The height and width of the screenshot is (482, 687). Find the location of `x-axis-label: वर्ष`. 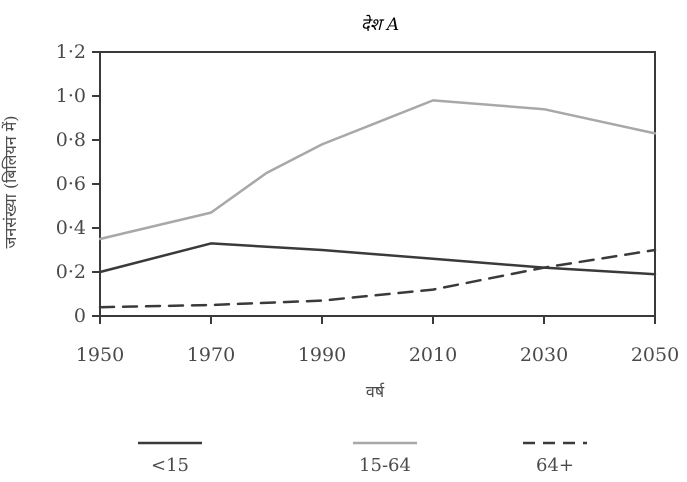

x-axis-label: वर्ष is located at coordinates (375, 391).